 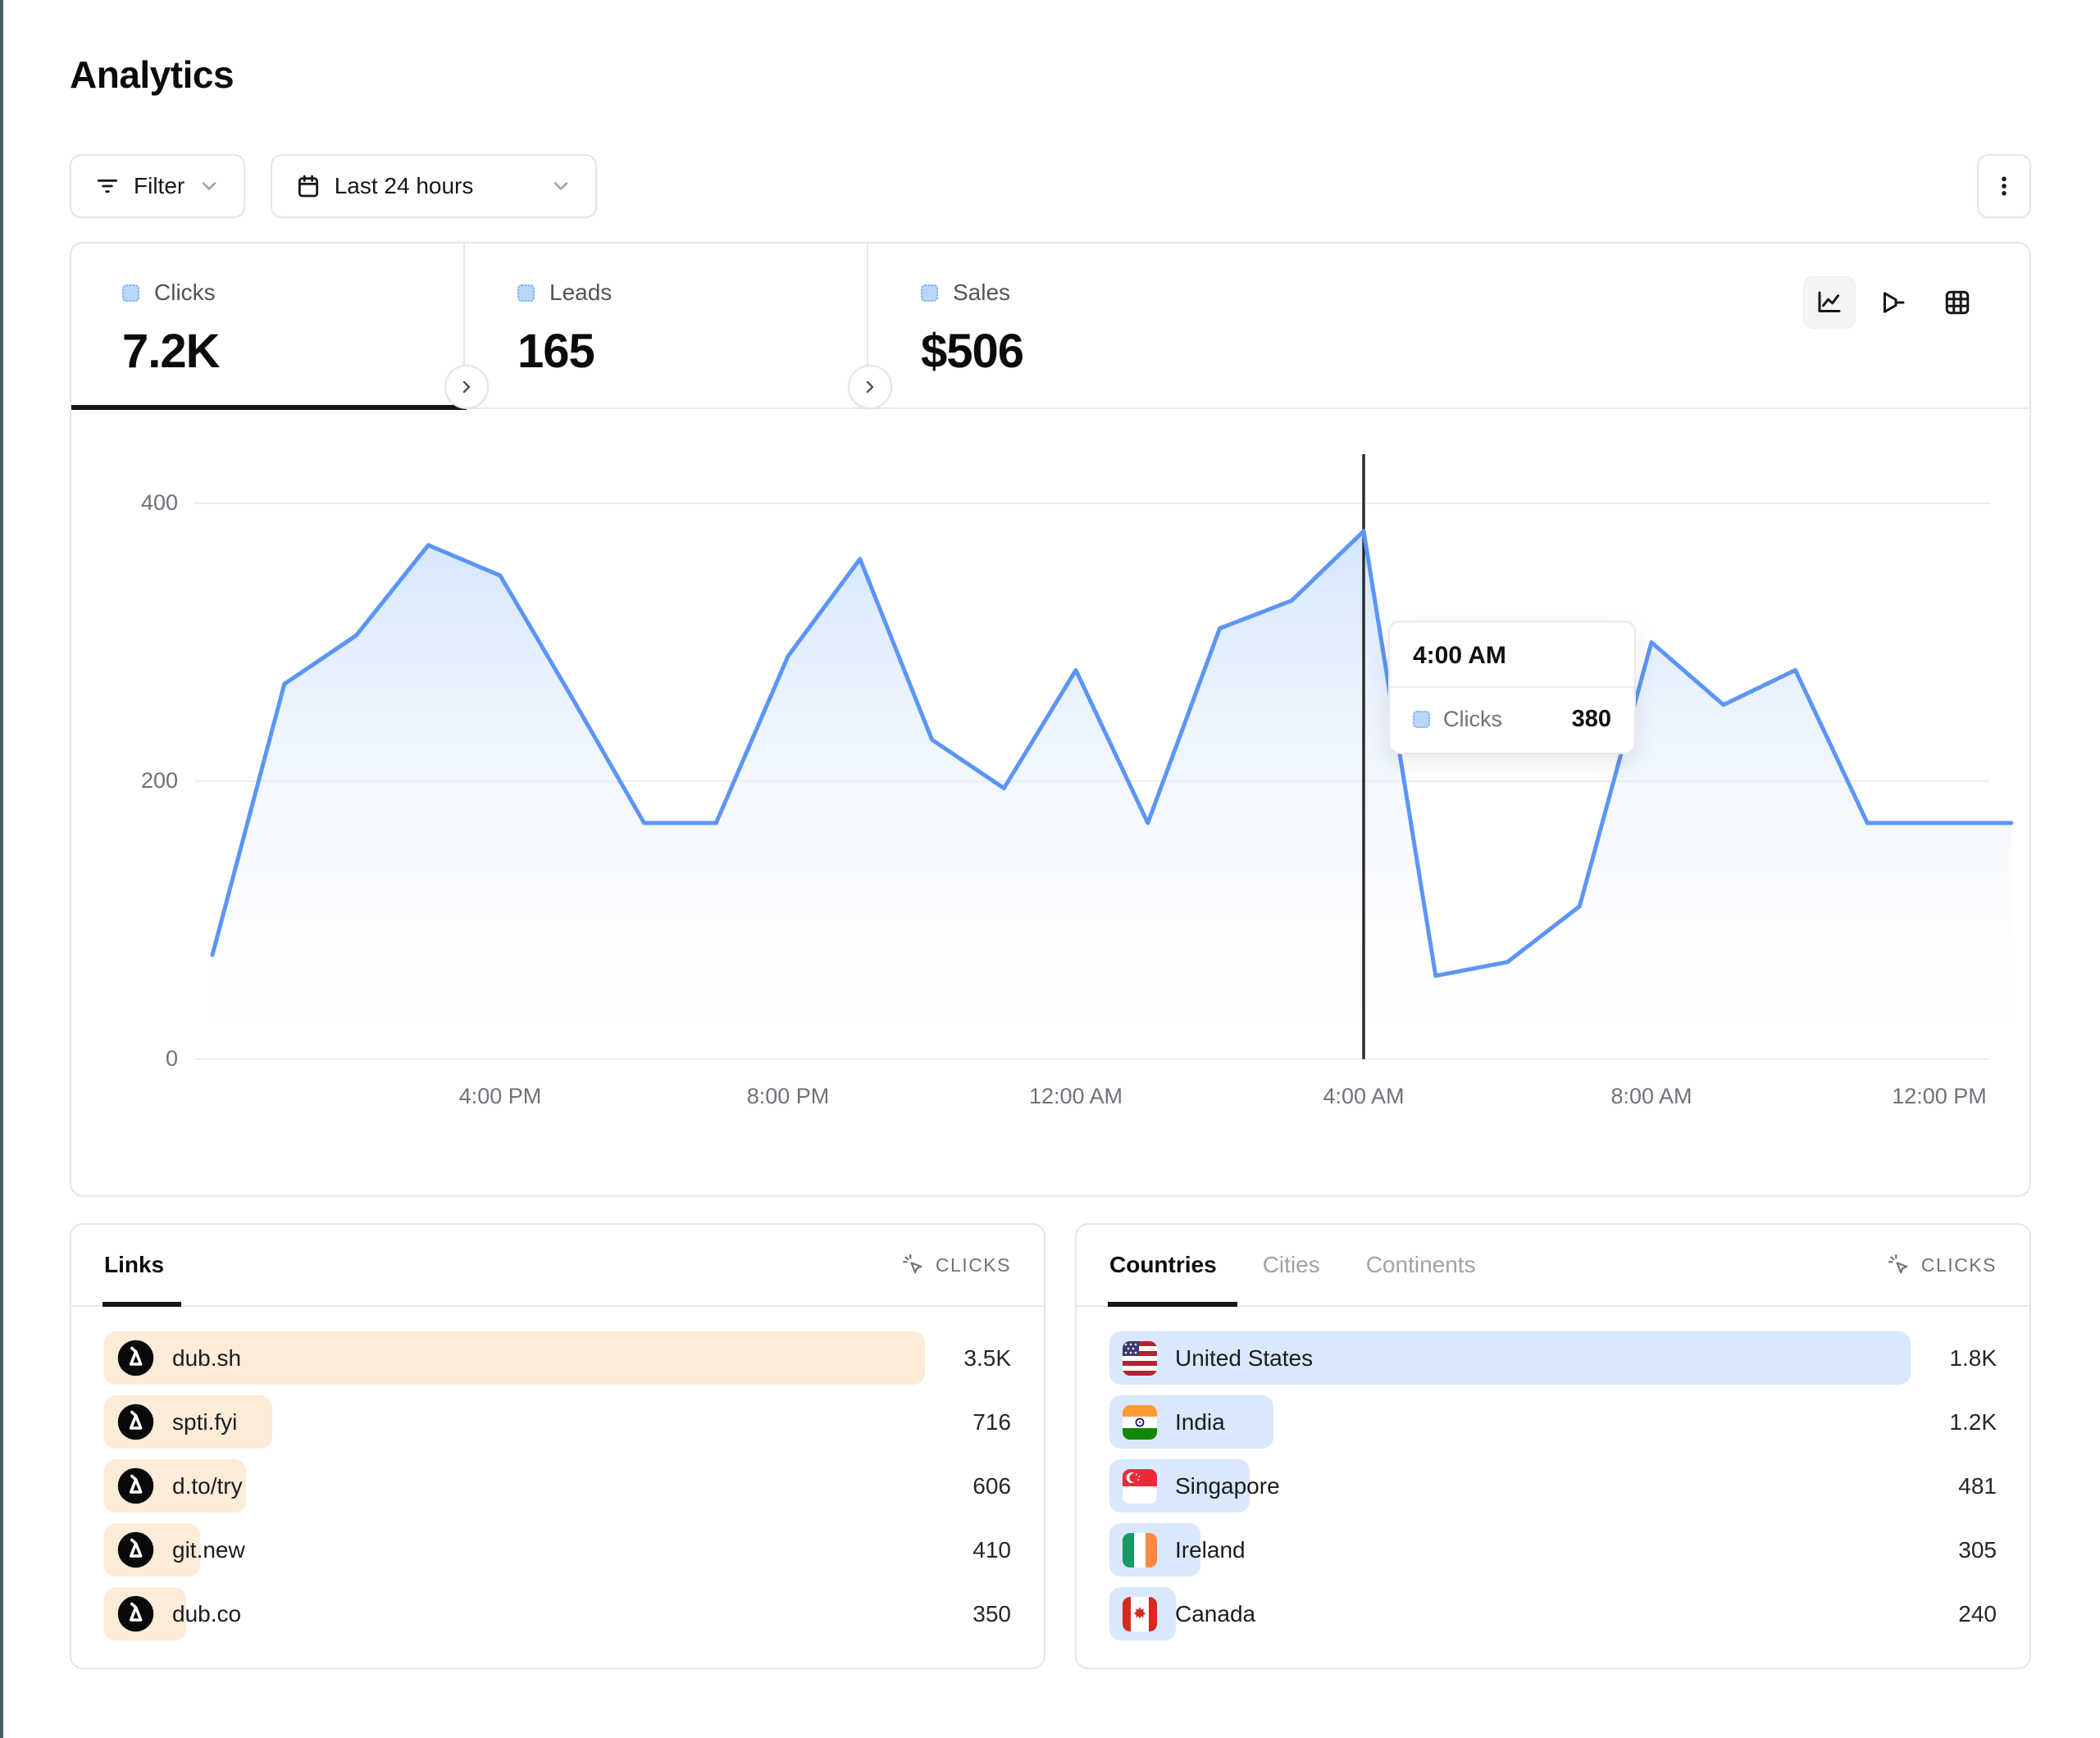 What do you see at coordinates (1215, 1613) in the screenshot?
I see `row-label: Canada` at bounding box center [1215, 1613].